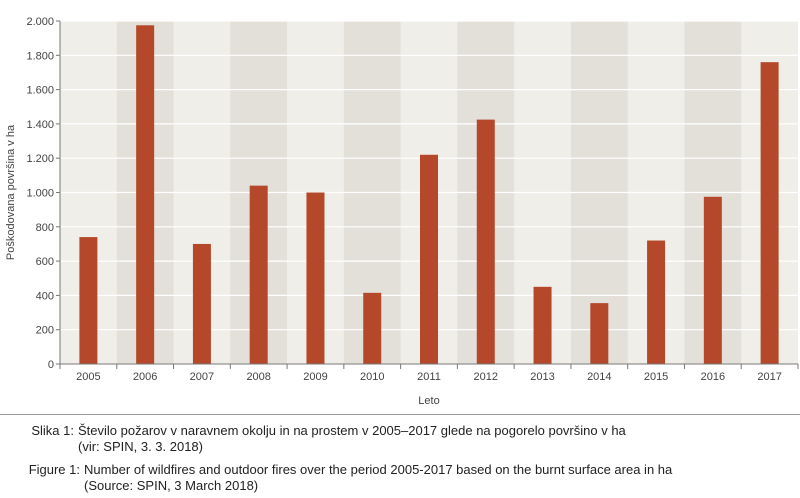  What do you see at coordinates (40, 91) in the screenshot?
I see `y-tick-label: 1.600` at bounding box center [40, 91].